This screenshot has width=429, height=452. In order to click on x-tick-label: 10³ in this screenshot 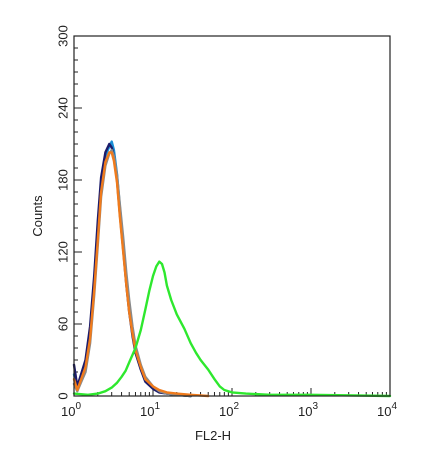, I will do `click(308, 410)`.